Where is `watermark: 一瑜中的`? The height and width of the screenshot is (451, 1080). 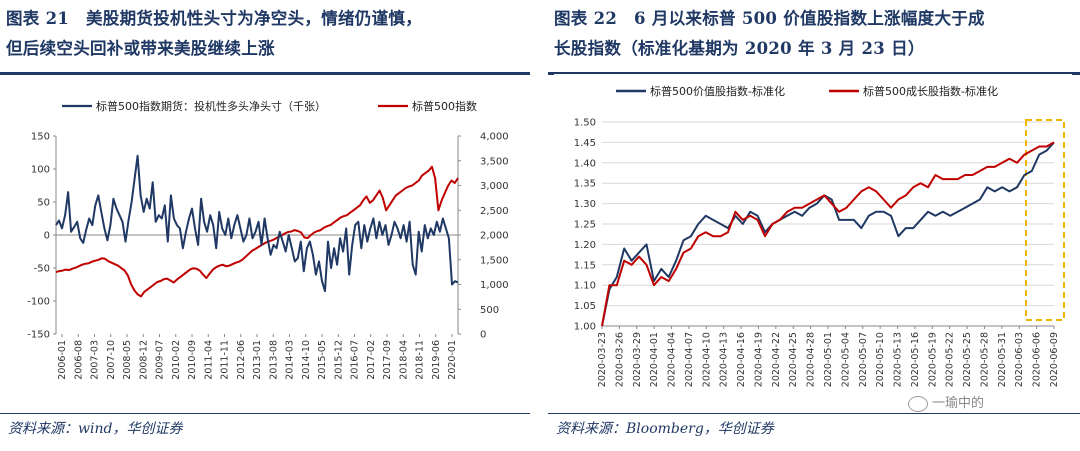 watermark: 一瑜中的 is located at coordinates (946, 402).